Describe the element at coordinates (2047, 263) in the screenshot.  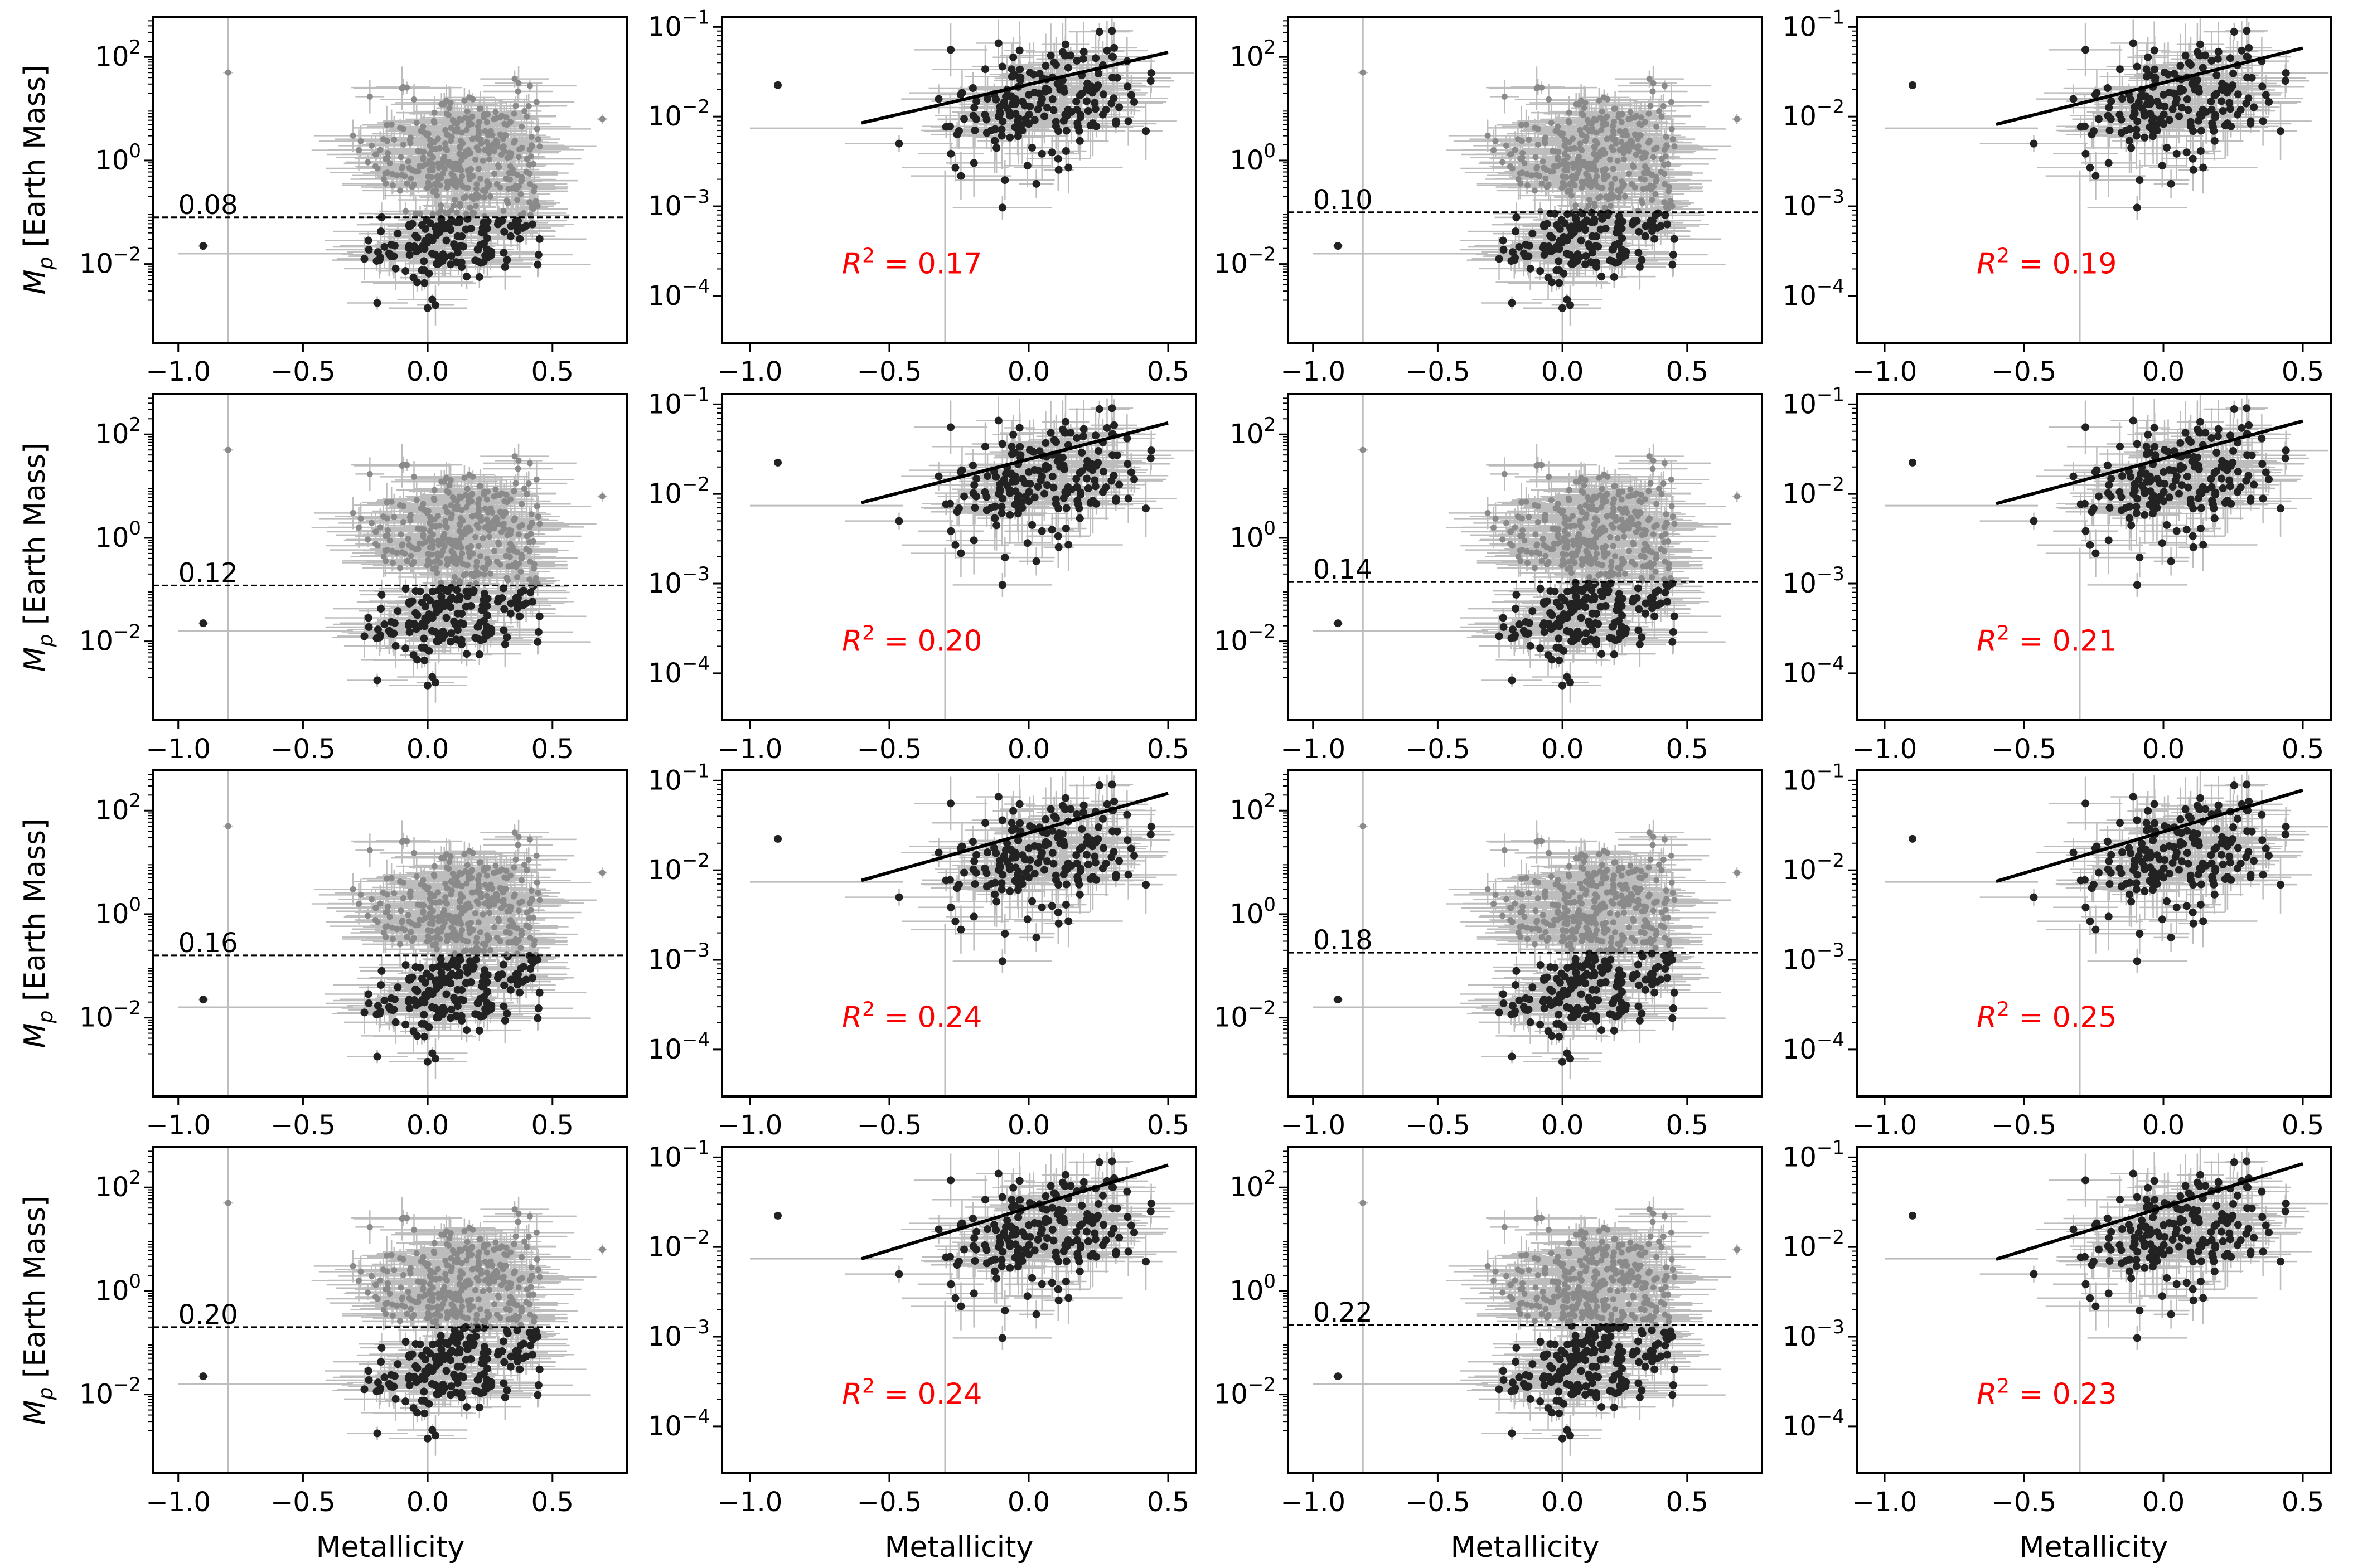
I see `r2-label: R2 = 0.19` at that location.